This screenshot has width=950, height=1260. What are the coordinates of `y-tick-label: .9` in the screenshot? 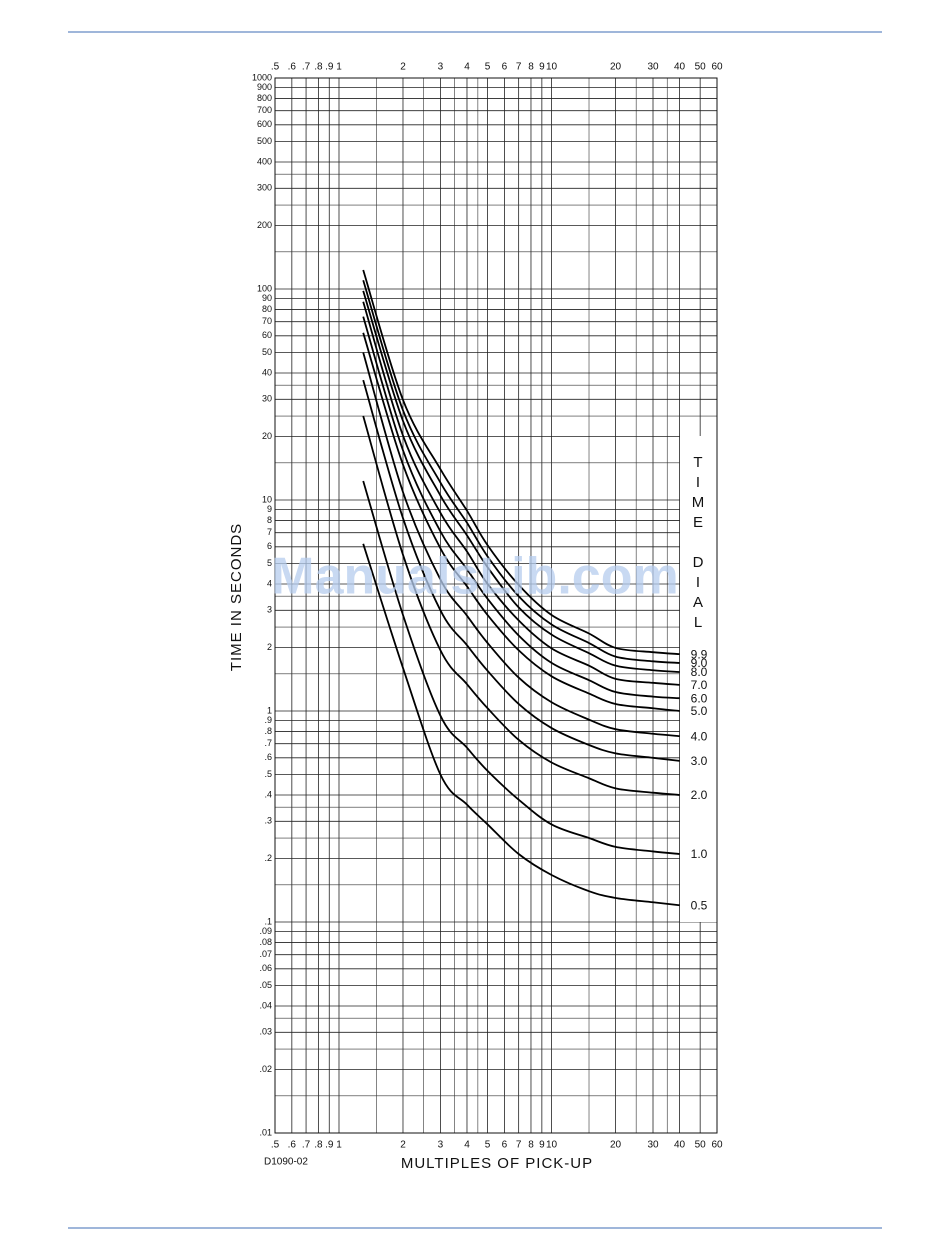 It's located at (268, 720).